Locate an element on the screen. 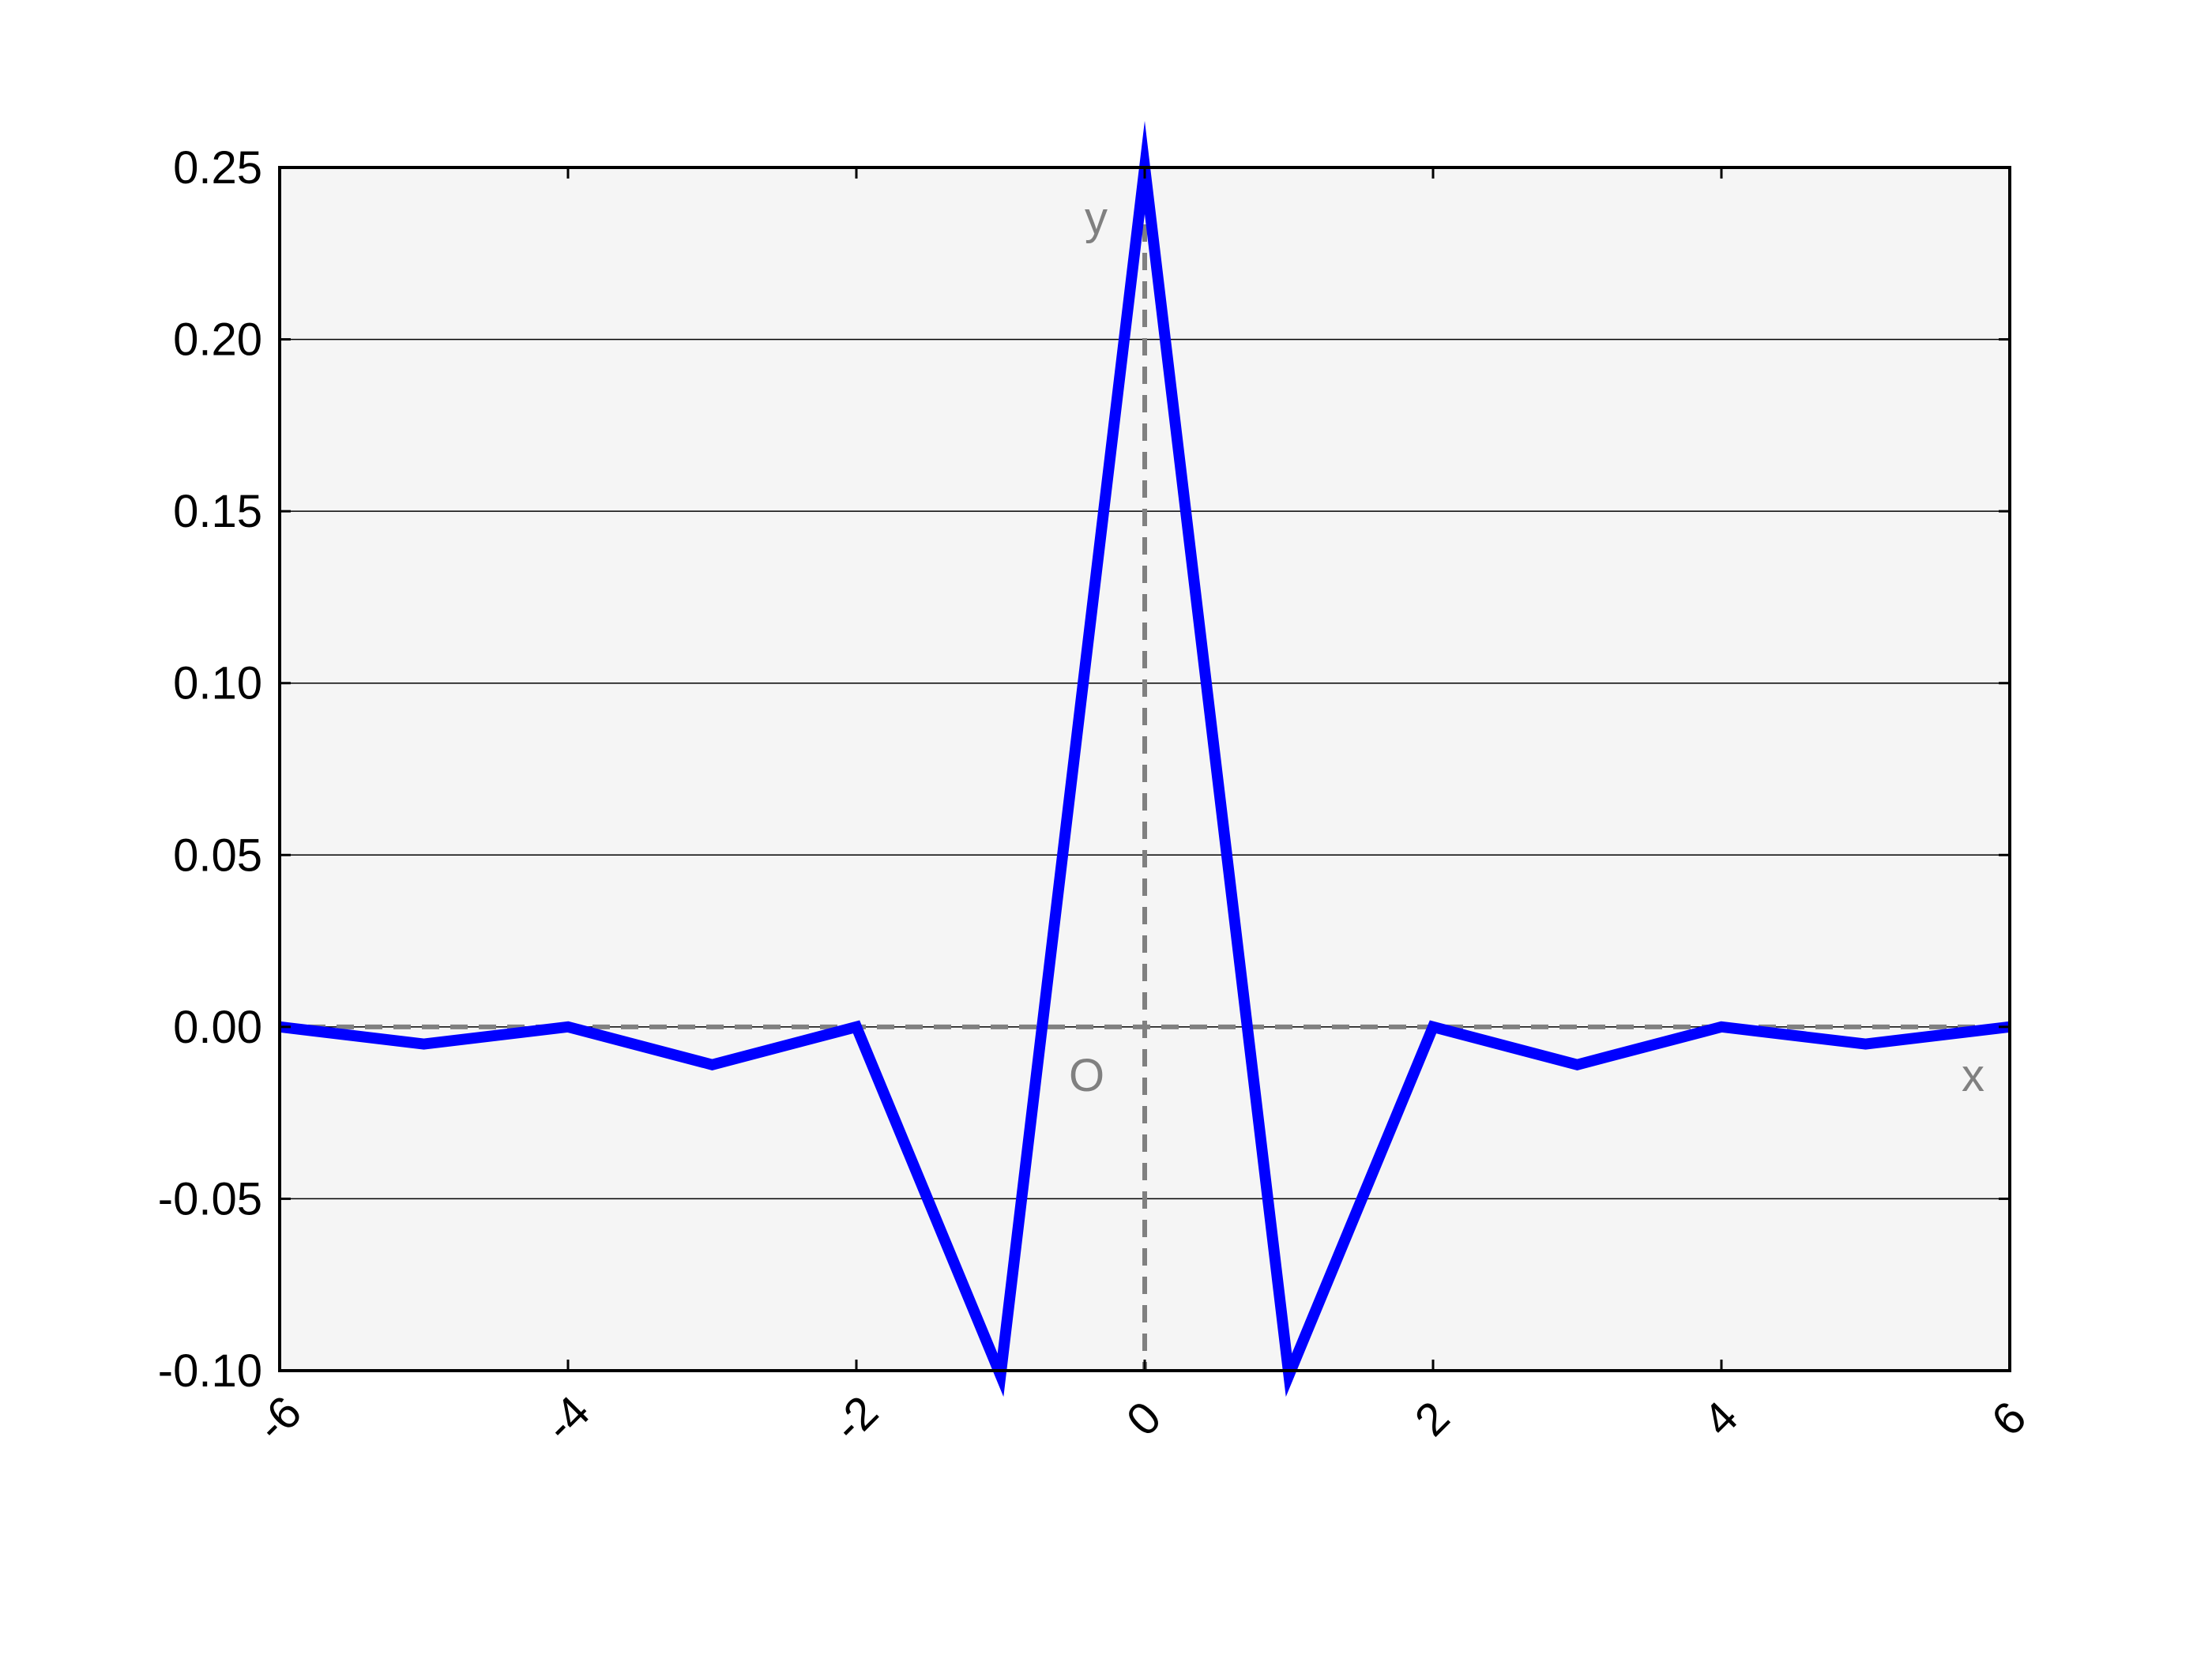  y-axis-annotation: y is located at coordinates (1096, 219).